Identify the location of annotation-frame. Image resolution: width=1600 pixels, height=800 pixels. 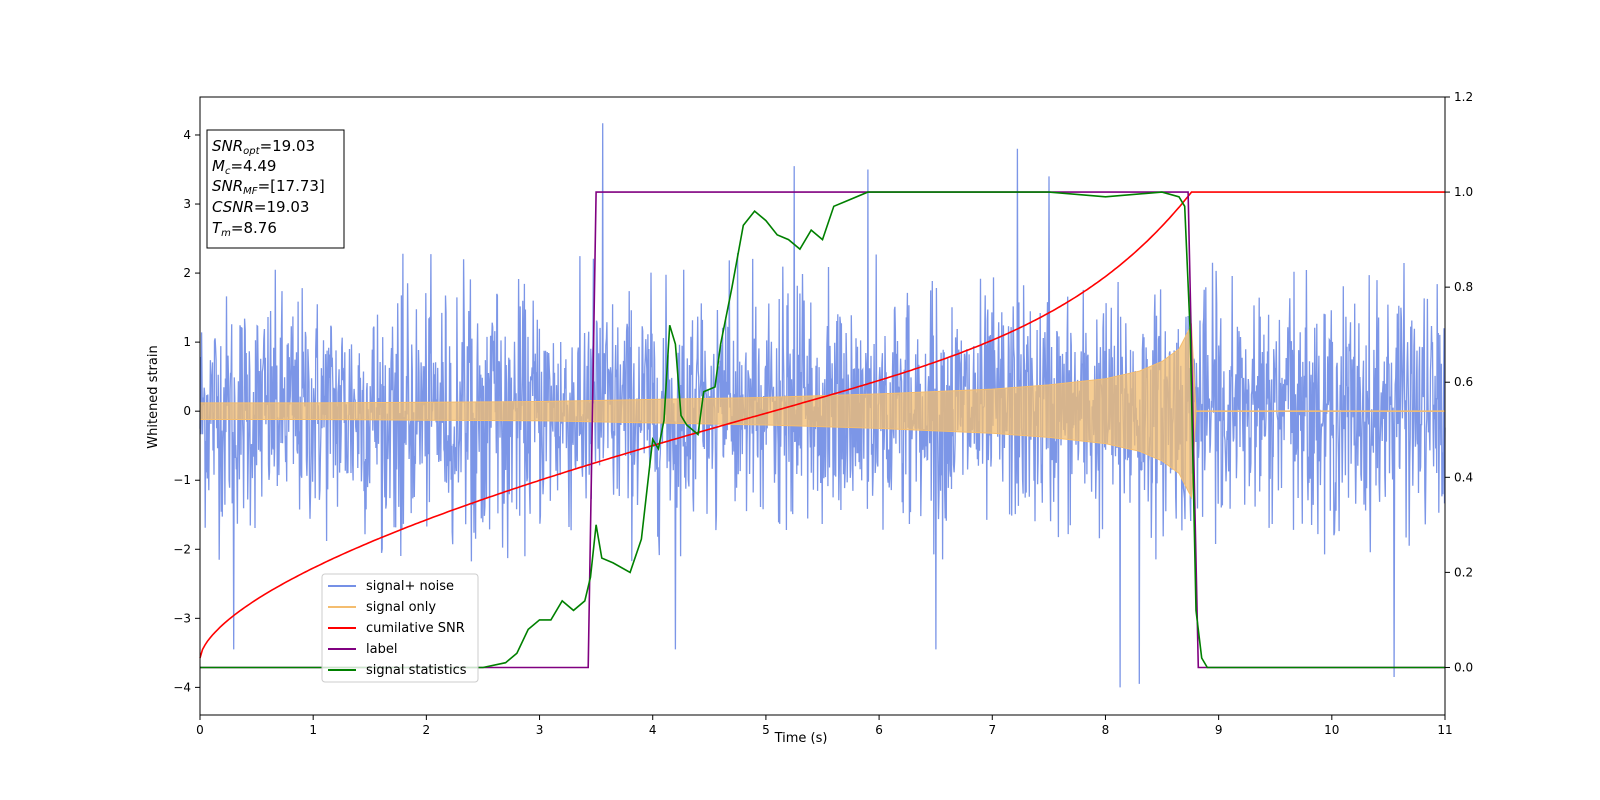
(275, 189).